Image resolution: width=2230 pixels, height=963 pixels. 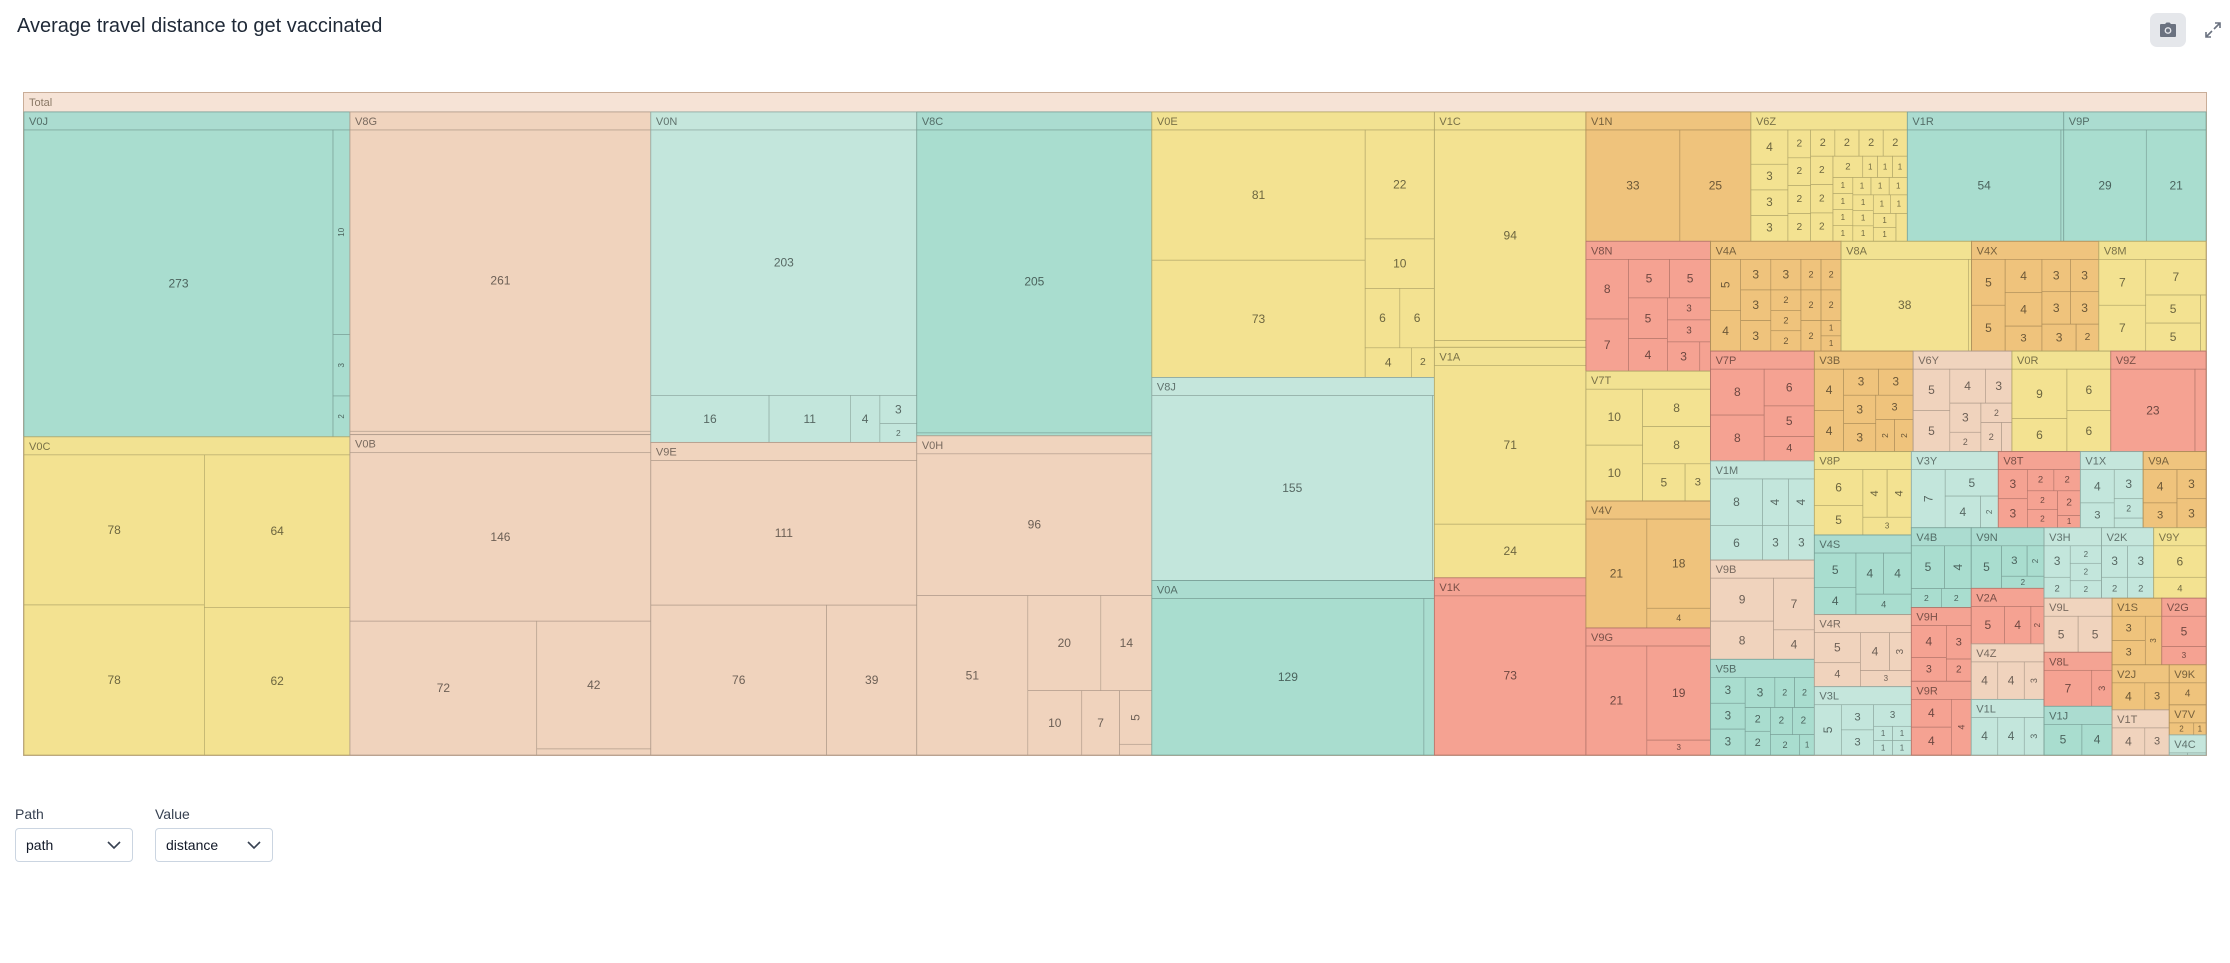 What do you see at coordinates (1810, 275) in the screenshot?
I see `leaf-label-v4a-0: 2` at bounding box center [1810, 275].